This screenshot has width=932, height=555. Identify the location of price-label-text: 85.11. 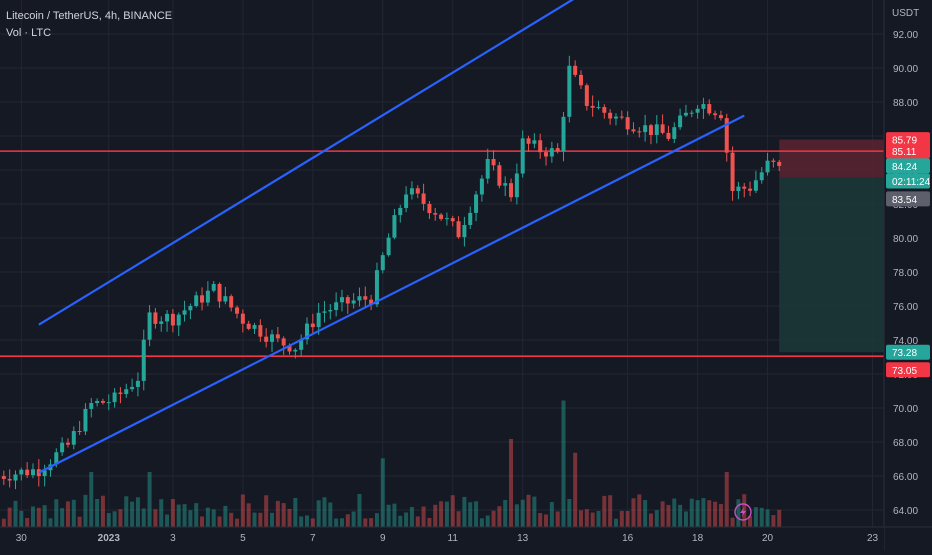
(904, 152).